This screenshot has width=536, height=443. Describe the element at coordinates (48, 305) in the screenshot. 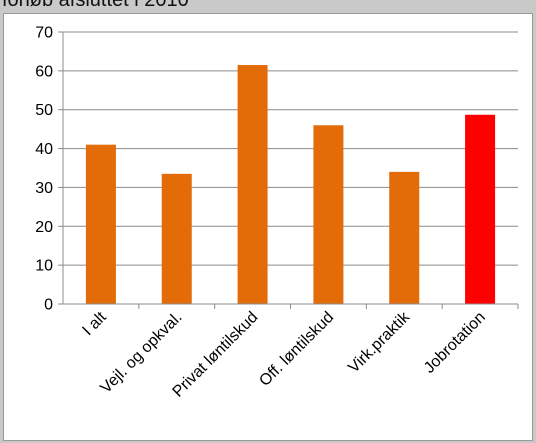

I see `y-tick-label: 0` at that location.